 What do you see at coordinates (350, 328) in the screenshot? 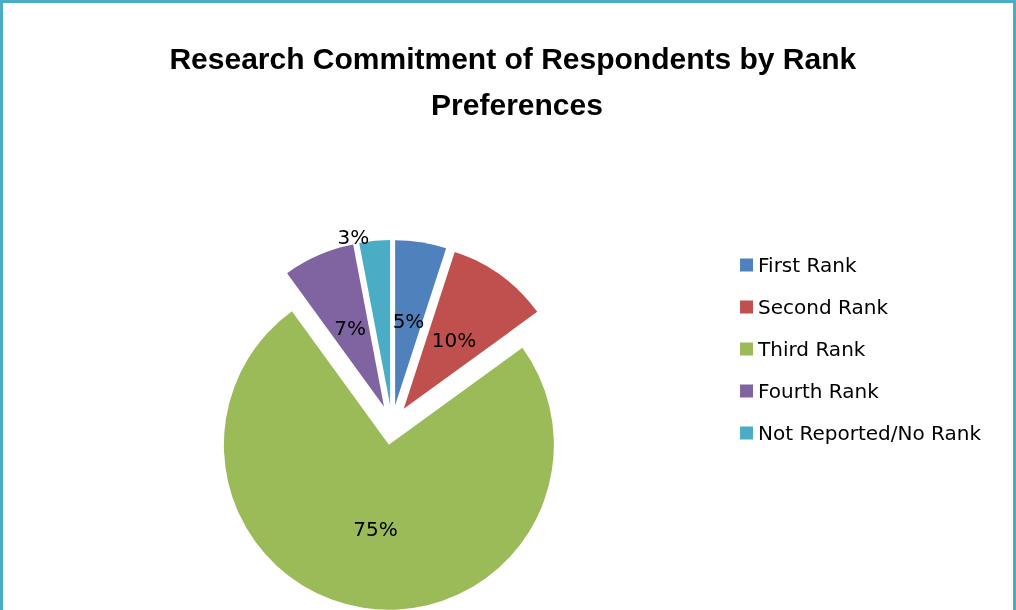
I see `data-label: 7%` at bounding box center [350, 328].